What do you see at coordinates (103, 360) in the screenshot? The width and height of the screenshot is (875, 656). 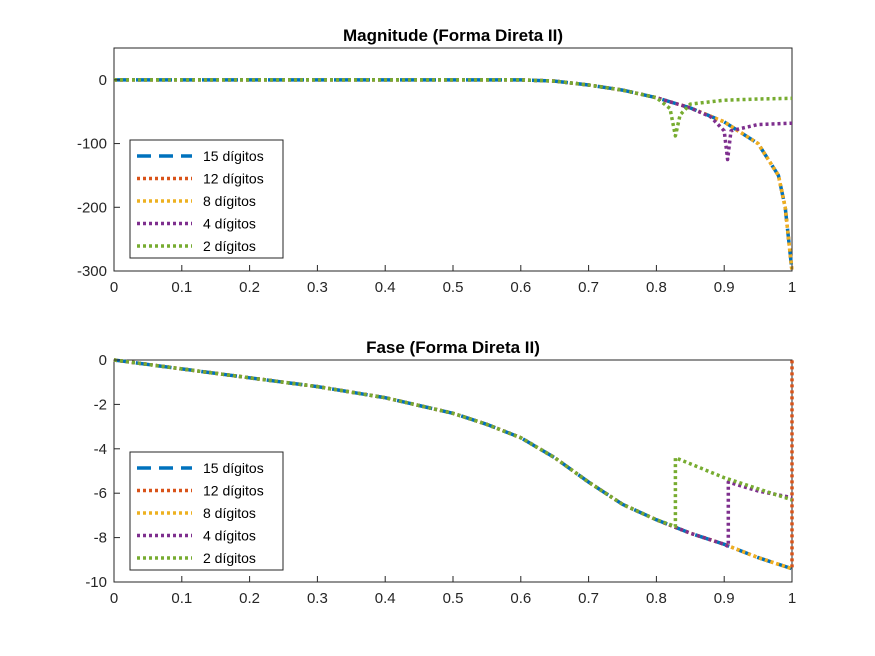 I see `phase-y-tick-label: 0` at bounding box center [103, 360].